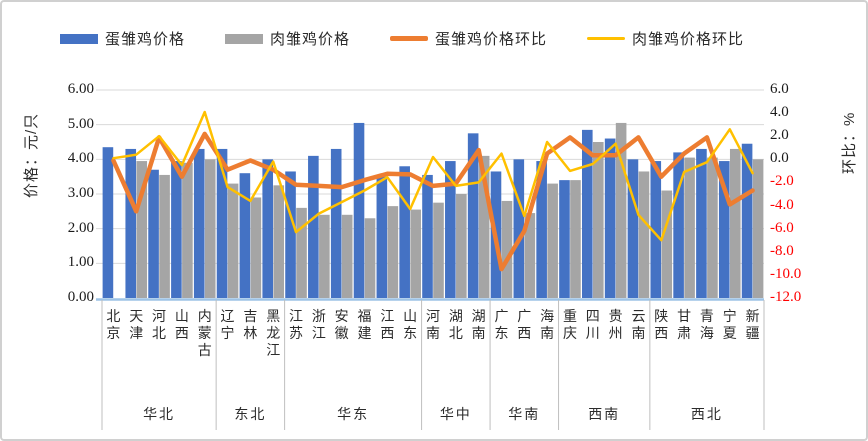 This screenshot has height=441, width=868. What do you see at coordinates (450, 229) in the screenshot?
I see `bar-蛋雏鸡价格-湖北` at bounding box center [450, 229].